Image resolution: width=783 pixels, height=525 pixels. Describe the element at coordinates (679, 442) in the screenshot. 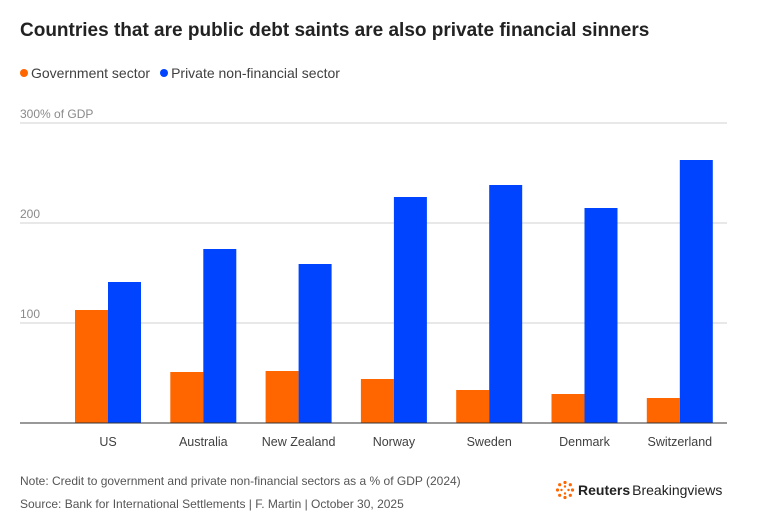

I see `x-tick-label: Switzerland` at that location.